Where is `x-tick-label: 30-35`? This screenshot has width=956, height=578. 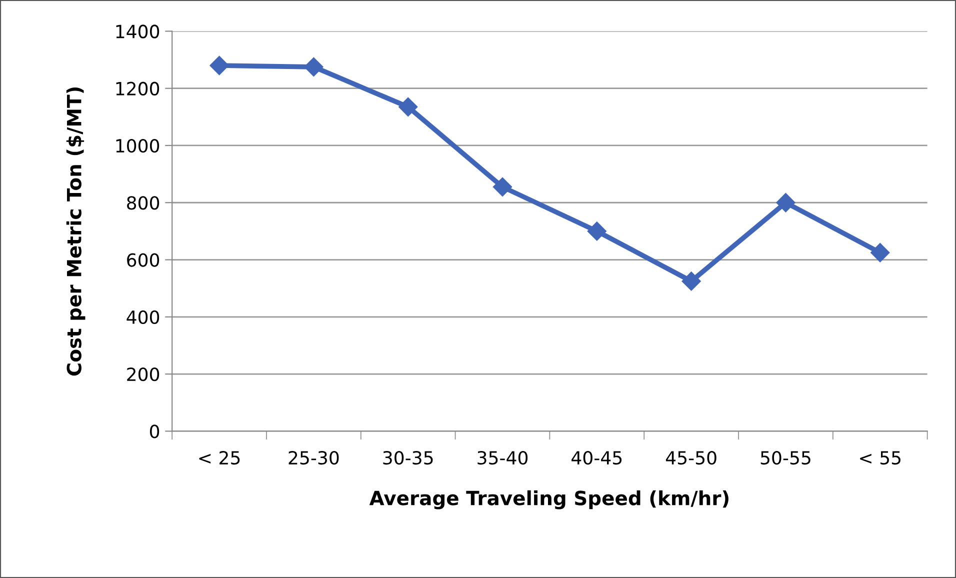 x-tick-label: 30-35 is located at coordinates (408, 457).